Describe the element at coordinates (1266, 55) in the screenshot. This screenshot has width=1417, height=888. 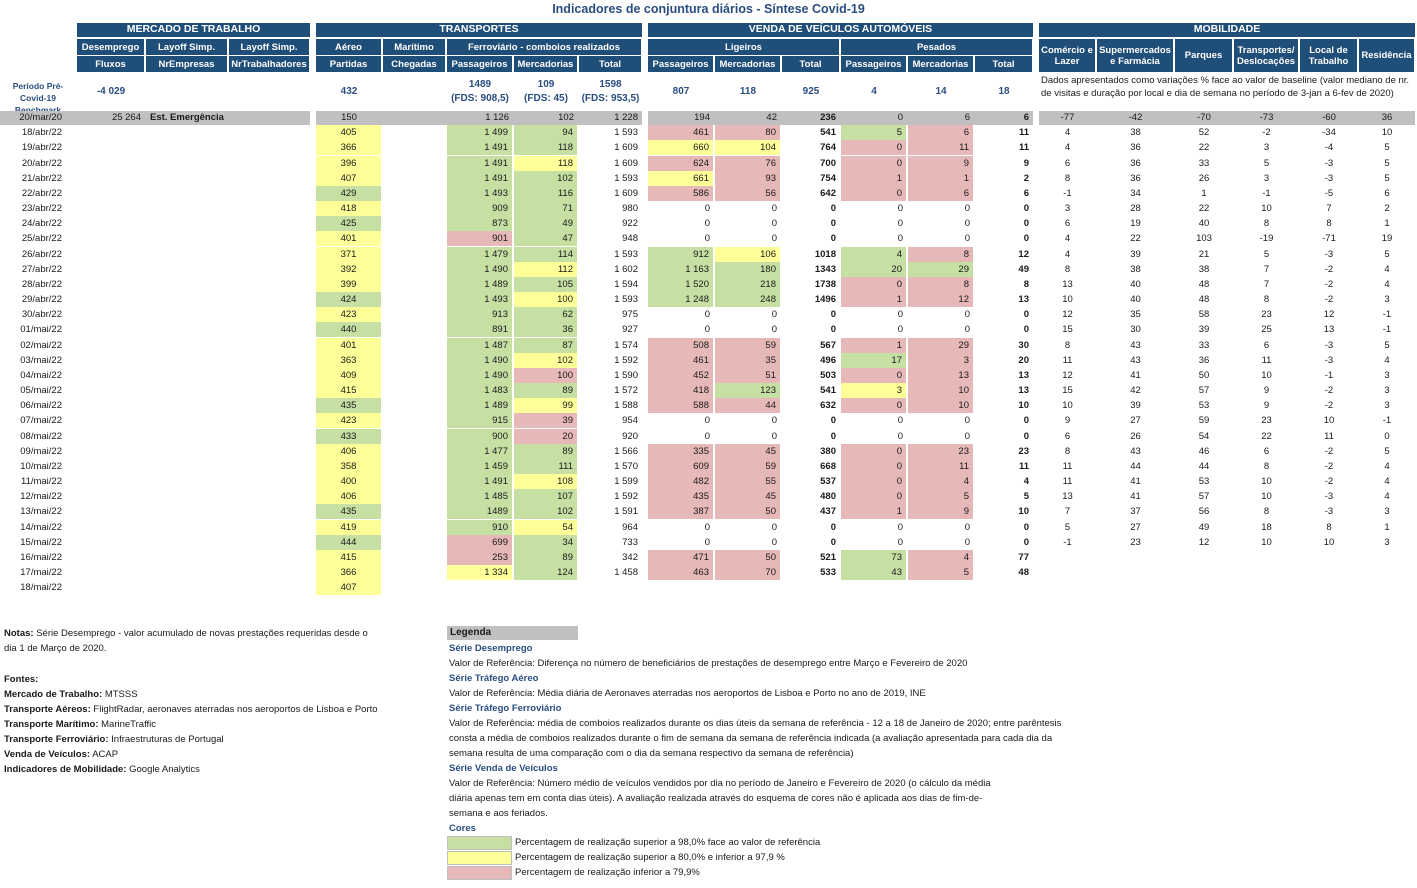
I see `hdr-transportes-desl: Transportes/ Deslocações` at that location.